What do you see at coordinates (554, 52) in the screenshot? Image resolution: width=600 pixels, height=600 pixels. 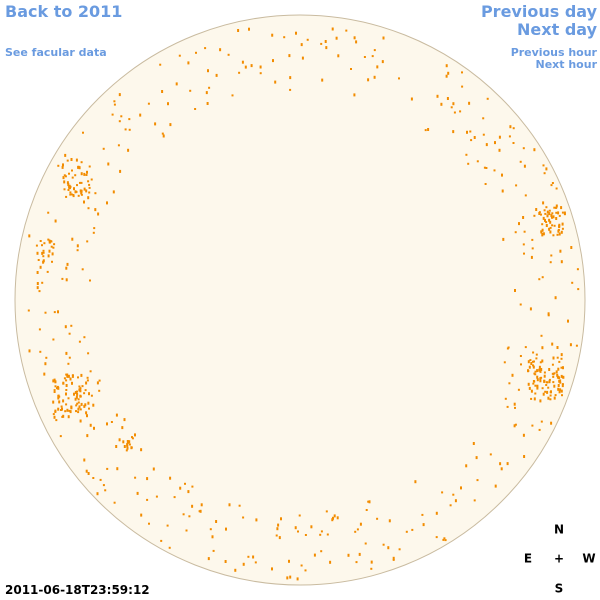 I see `previous-hour-link: Previous hour` at bounding box center [554, 52].